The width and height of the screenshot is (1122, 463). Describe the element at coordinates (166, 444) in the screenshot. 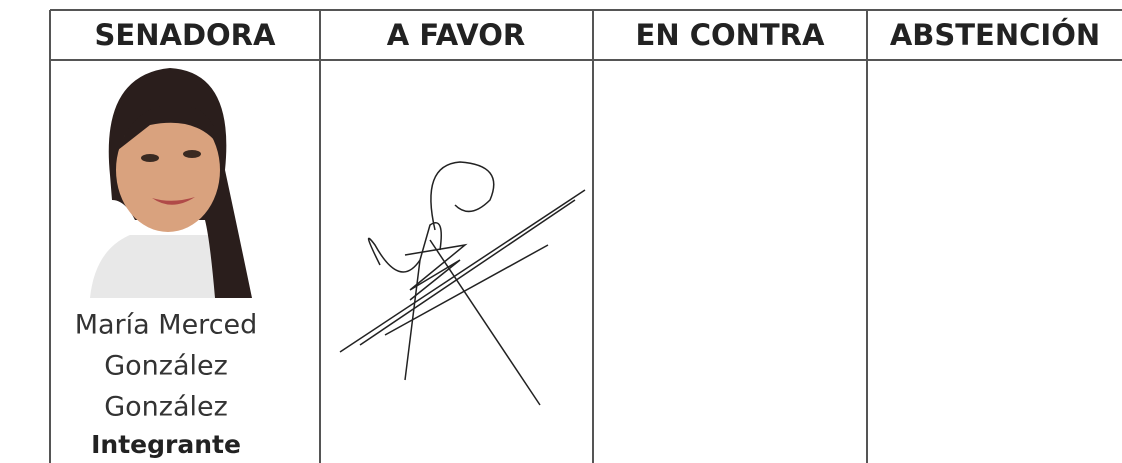

I see `senator-role: Integrante` at that location.